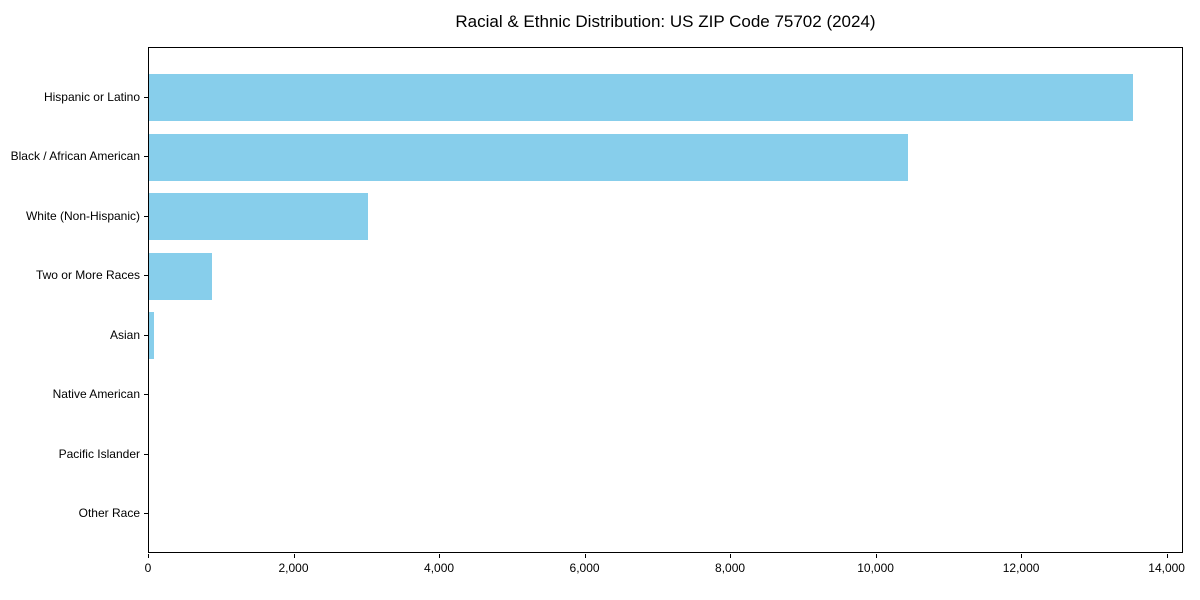 Image resolution: width=1200 pixels, height=600 pixels. What do you see at coordinates (109, 513) in the screenshot?
I see `y-tick-label: Other Race` at bounding box center [109, 513].